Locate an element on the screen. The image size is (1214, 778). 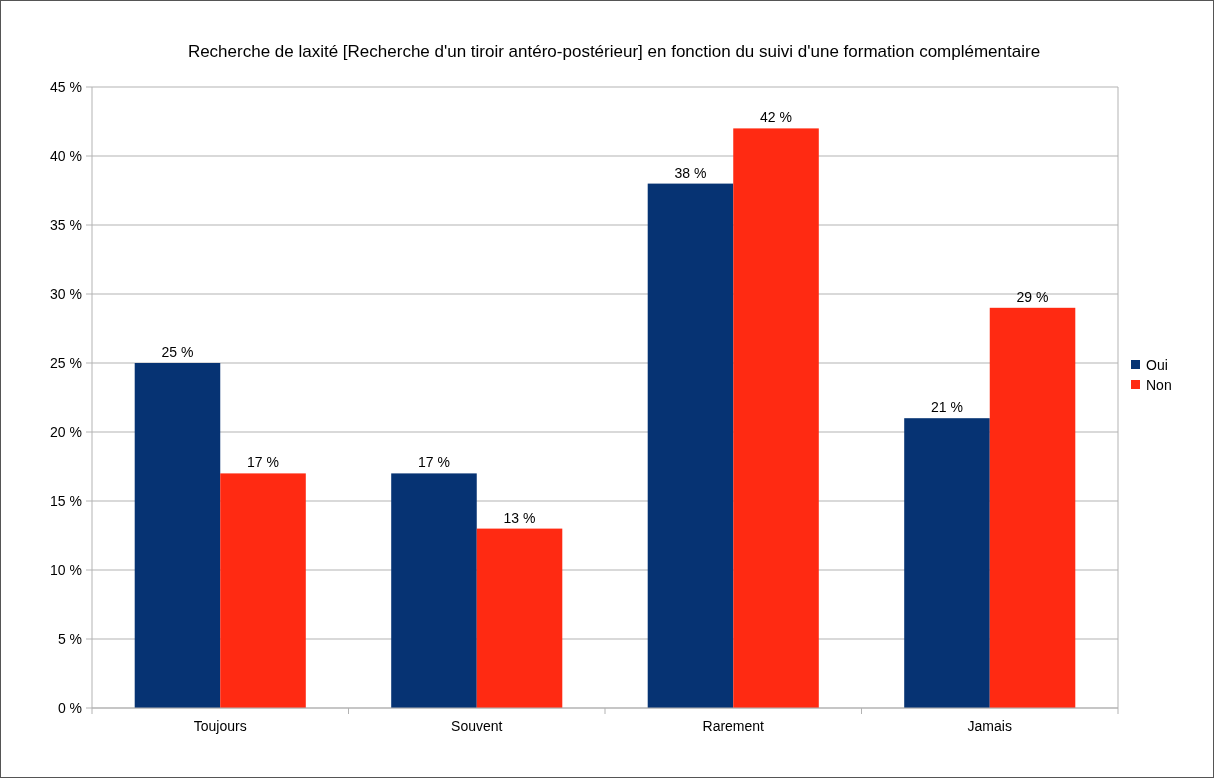
chart-title: Recherche de laxité [Recherche d'un tiroir antéro-postérieur] en fonction du suivi d'une formation complémentaire is located at coordinates (614, 51).